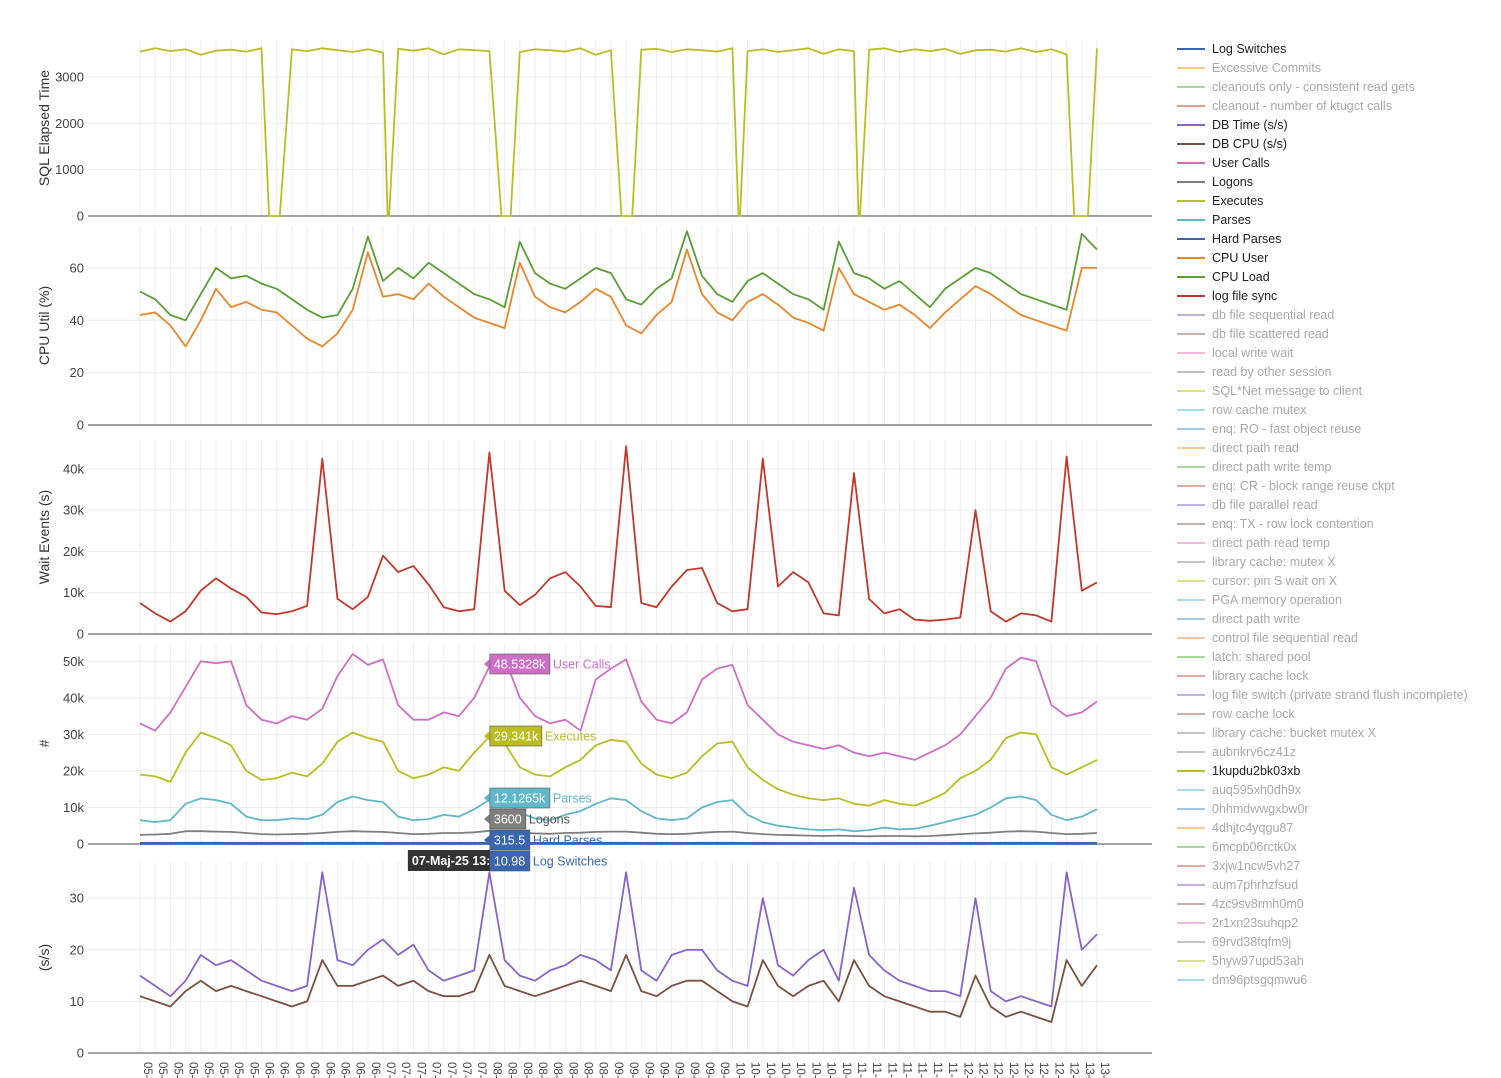 The image size is (1501, 1078). What do you see at coordinates (1260, 979) in the screenshot?
I see `legend-label: dm96ptsgqmwu6` at bounding box center [1260, 979].